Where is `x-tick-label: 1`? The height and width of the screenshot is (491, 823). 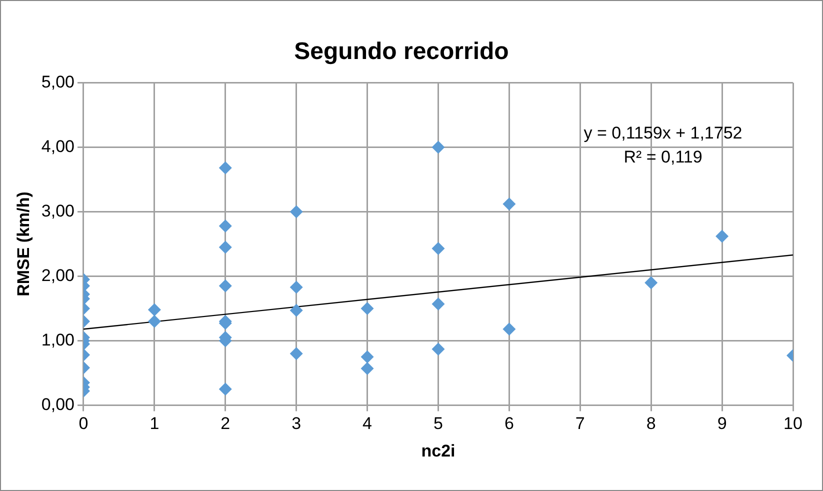
x-tick-label: 1 is located at coordinates (155, 424).